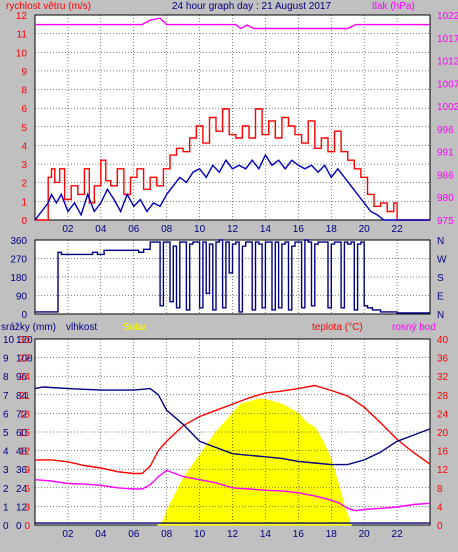 The height and width of the screenshot is (552, 458). What do you see at coordinates (24, 184) in the screenshot?
I see `wind-y-tick: 2` at bounding box center [24, 184].